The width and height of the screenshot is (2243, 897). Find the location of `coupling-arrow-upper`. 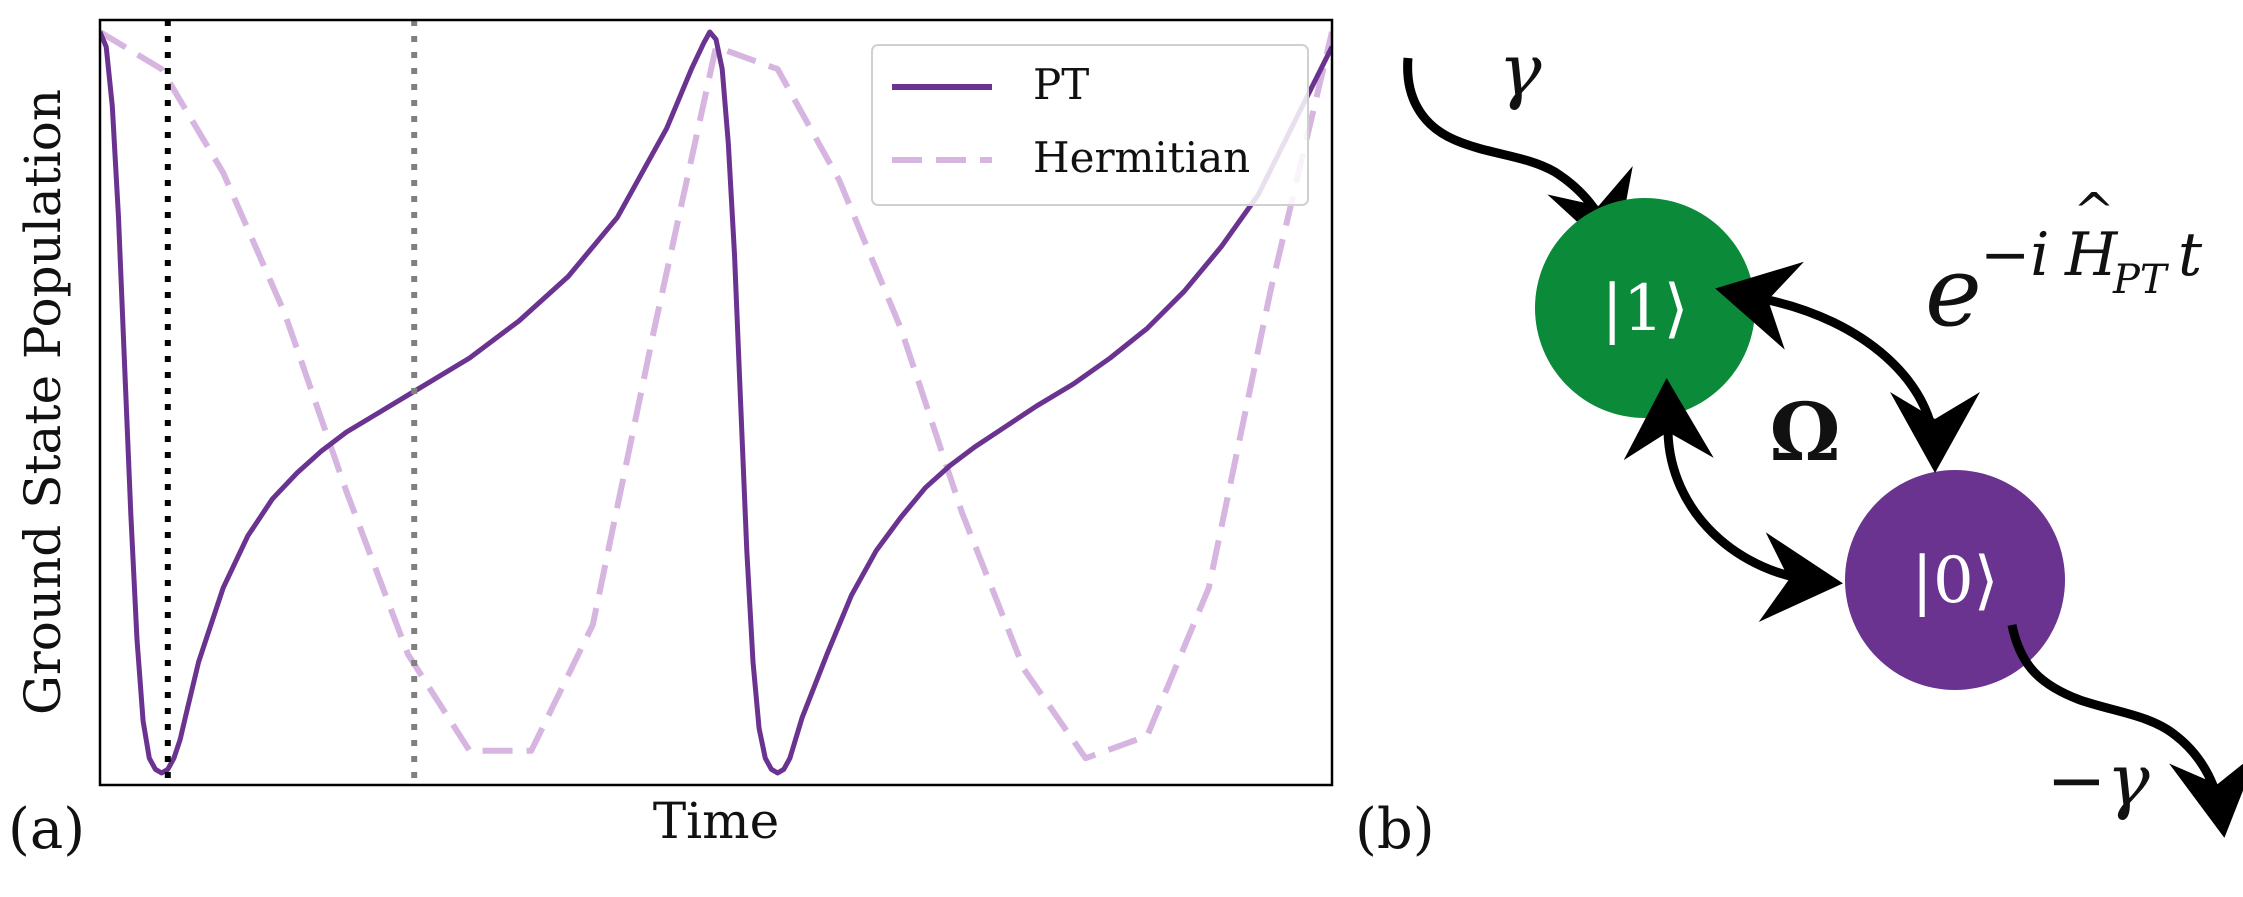

coupling-arrow-upper is located at coordinates (1847, 367).